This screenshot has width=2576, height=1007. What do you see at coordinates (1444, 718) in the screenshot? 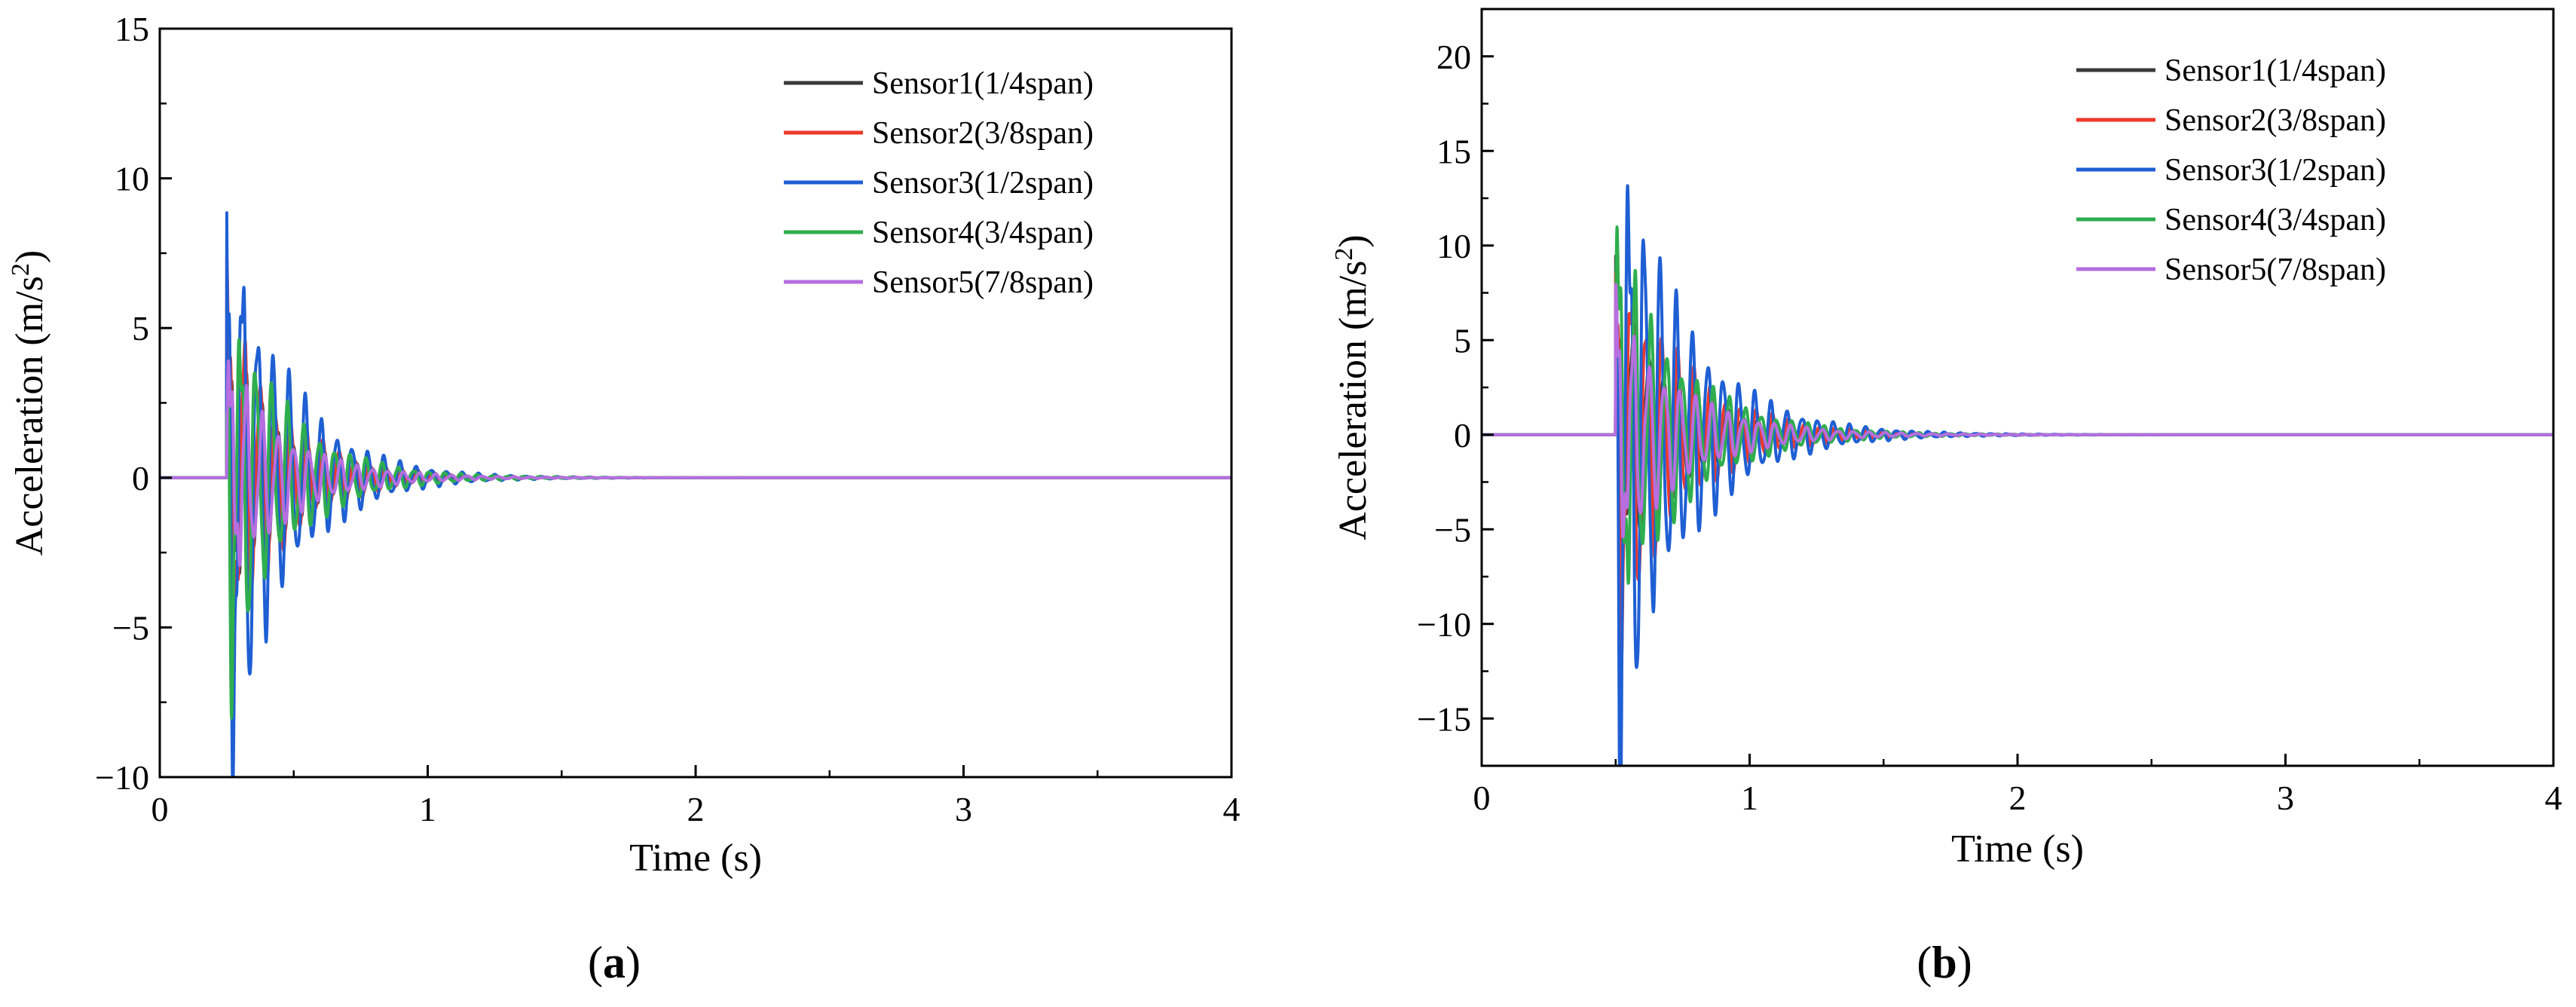
I see `y-tick-label: −15` at bounding box center [1444, 718].